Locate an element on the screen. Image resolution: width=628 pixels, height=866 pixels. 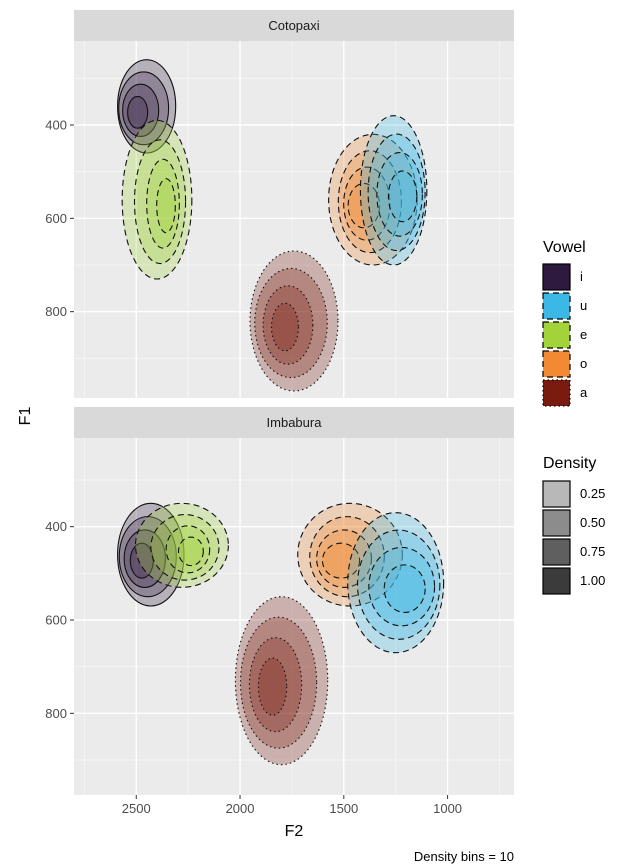
legend-vowel-label: a is located at coordinates (584, 392).